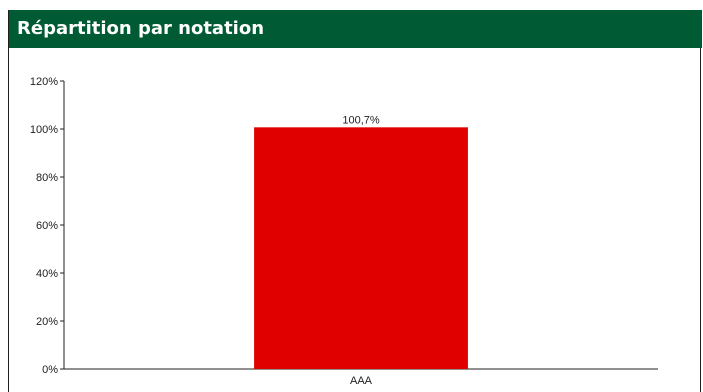 The width and height of the screenshot is (703, 392). Describe the element at coordinates (361, 381) in the screenshot. I see `x-category-label: AAA` at that location.